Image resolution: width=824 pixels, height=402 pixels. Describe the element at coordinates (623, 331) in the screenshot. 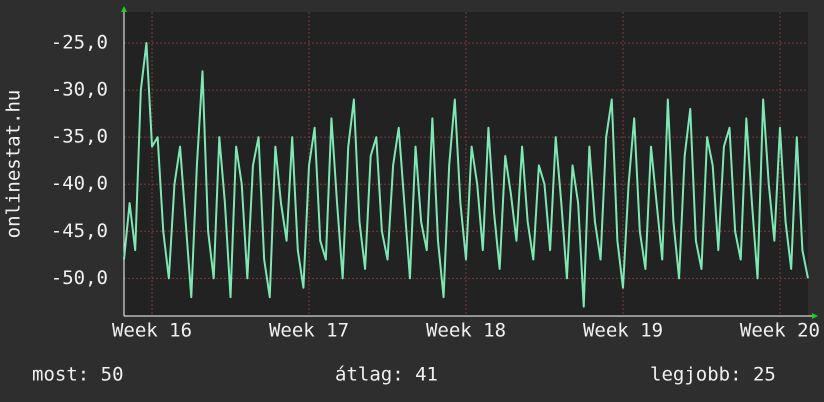

I see `x-tick-label: Week 19` at that location.